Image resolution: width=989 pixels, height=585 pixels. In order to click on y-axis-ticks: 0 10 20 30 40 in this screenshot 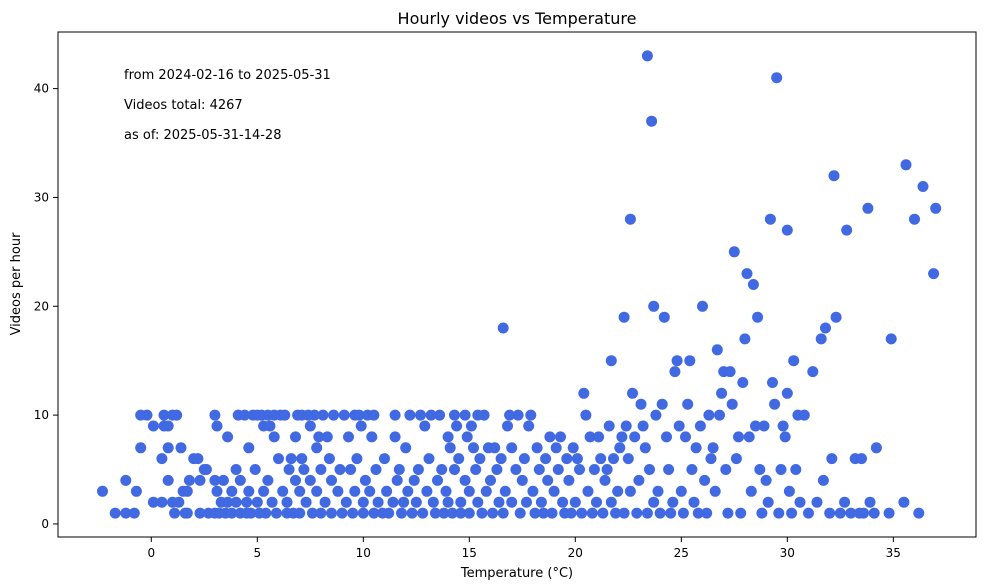, I will do `click(46, 306)`.